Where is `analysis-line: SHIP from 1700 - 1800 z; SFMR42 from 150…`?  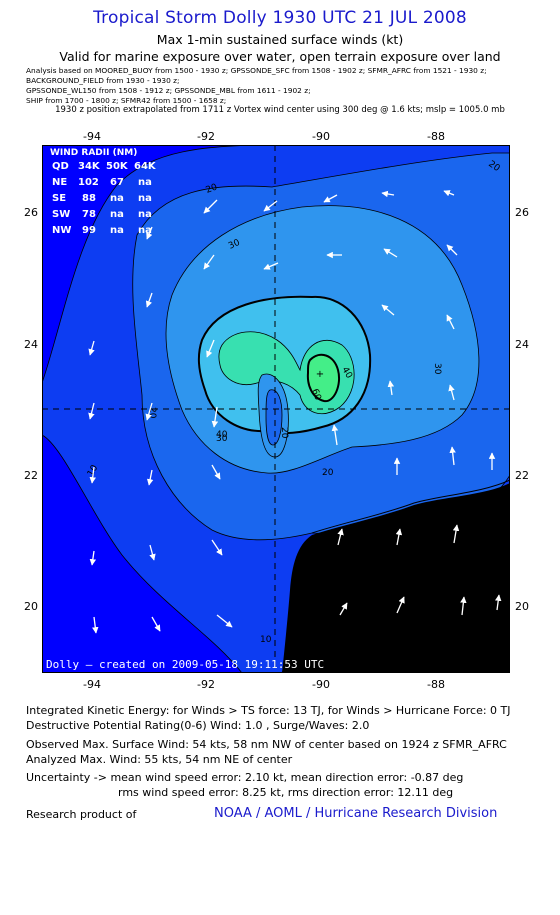 analysis-line: SHIP from 1700 - 1800 z; SFMR42 from 150… is located at coordinates (126, 100).